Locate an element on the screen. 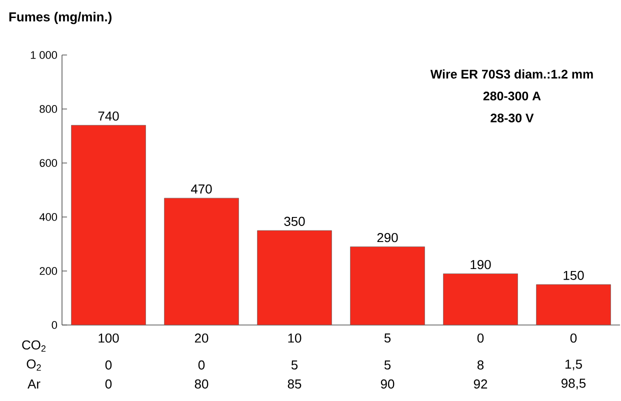 Image resolution: width=621 pixels, height=401 pixels. annotation: 280-300 A is located at coordinates (512, 96).